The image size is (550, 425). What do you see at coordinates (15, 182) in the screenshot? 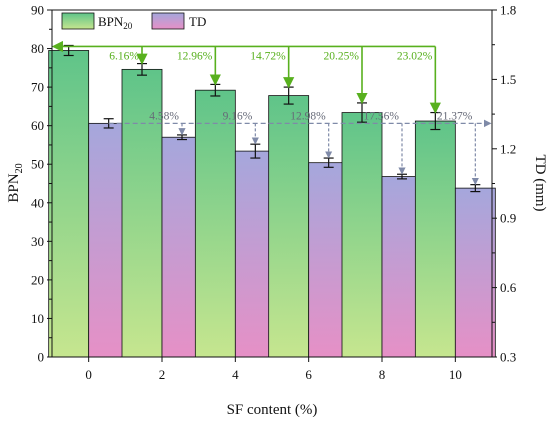
I see `left-axis-title: BPN20` at bounding box center [15, 182].